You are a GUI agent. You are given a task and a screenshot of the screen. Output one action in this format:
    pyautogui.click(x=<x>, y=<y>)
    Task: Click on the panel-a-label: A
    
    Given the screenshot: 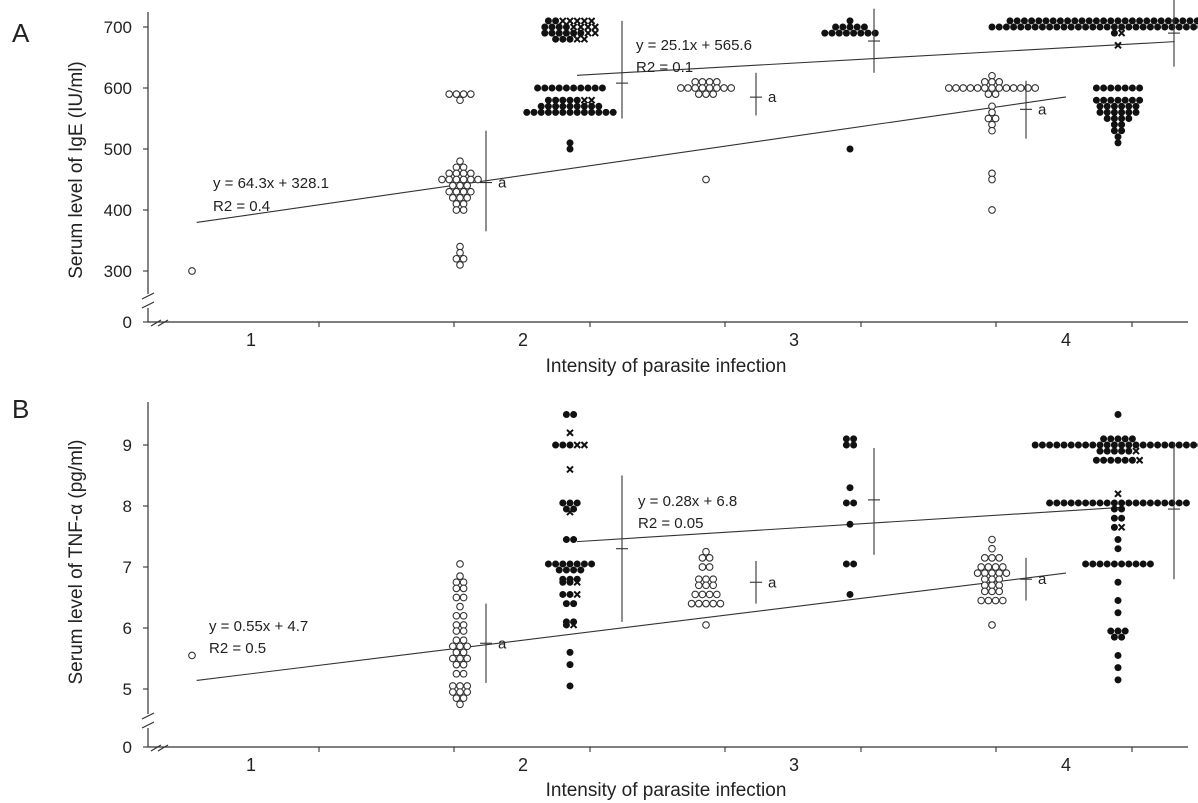 What is the action you would take?
    pyautogui.click(x=21, y=33)
    